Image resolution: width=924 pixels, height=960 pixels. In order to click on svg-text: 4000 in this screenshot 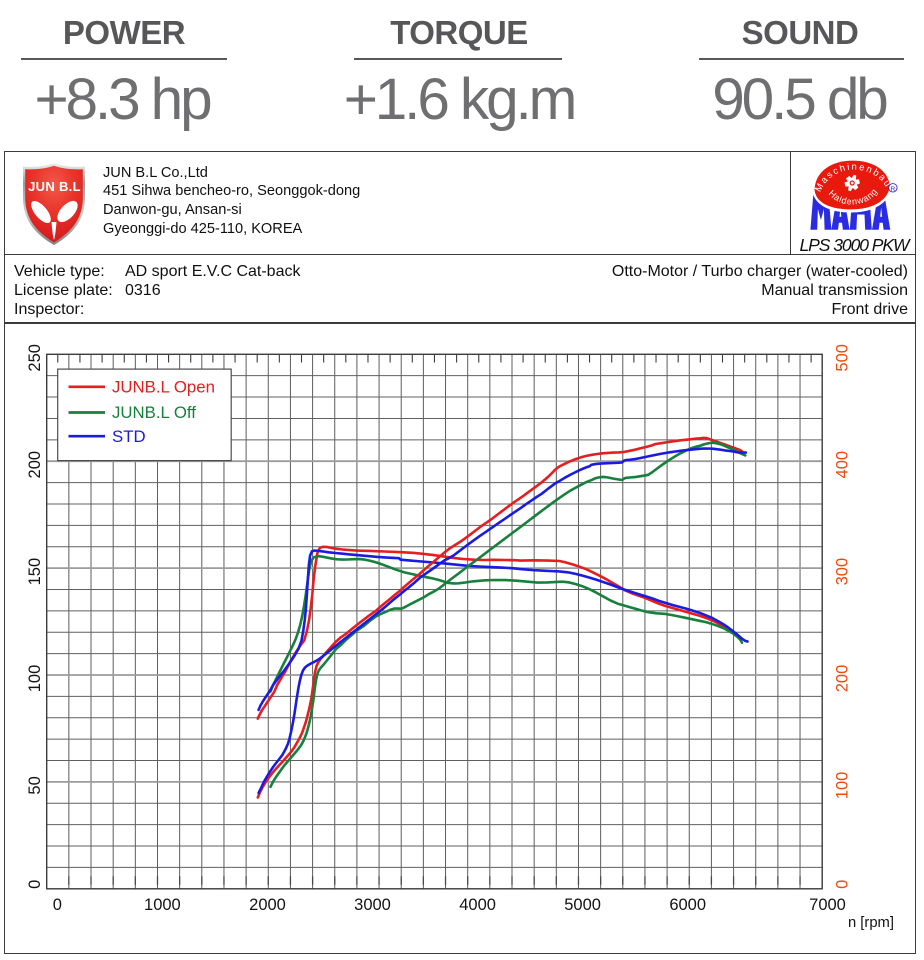, I will do `click(477, 905)`.